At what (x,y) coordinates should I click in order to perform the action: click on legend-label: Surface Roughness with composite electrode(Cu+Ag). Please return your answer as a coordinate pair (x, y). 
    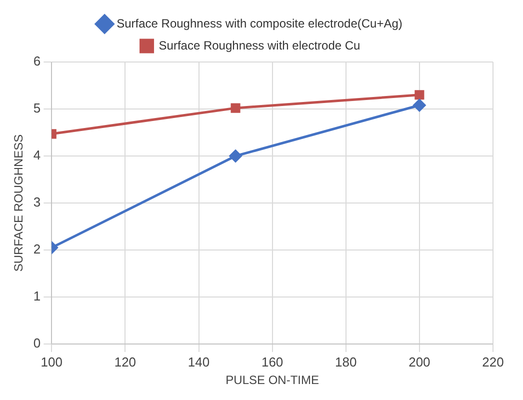
    Looking at the image, I should click on (259, 23).